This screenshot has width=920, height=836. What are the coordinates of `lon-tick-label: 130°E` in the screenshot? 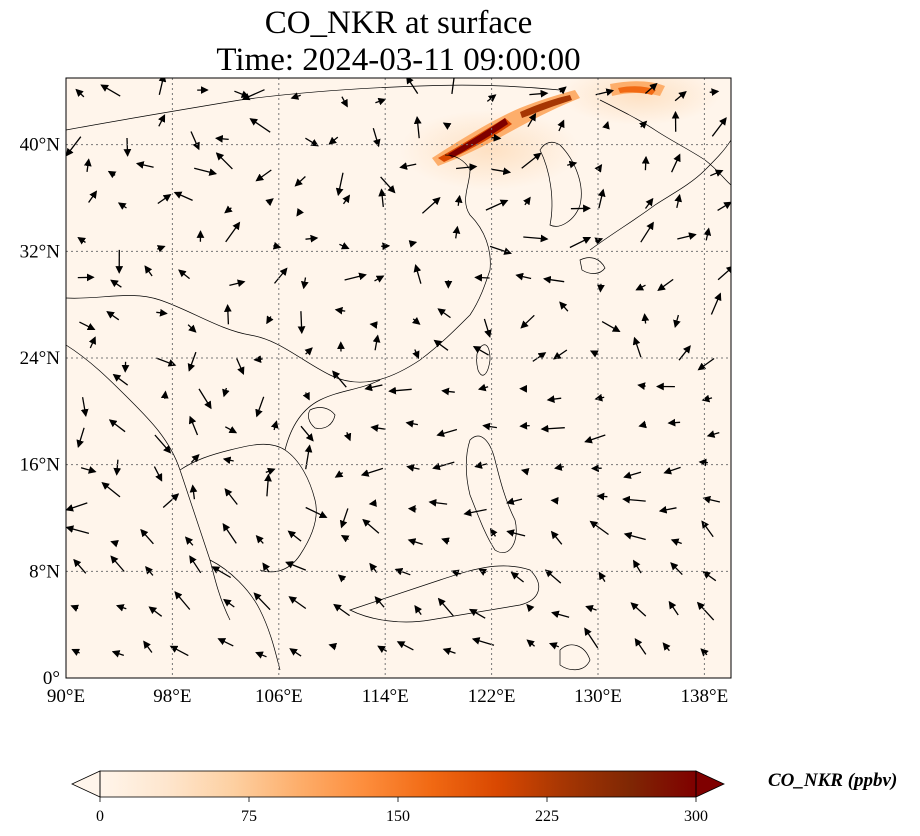 It's located at (598, 696).